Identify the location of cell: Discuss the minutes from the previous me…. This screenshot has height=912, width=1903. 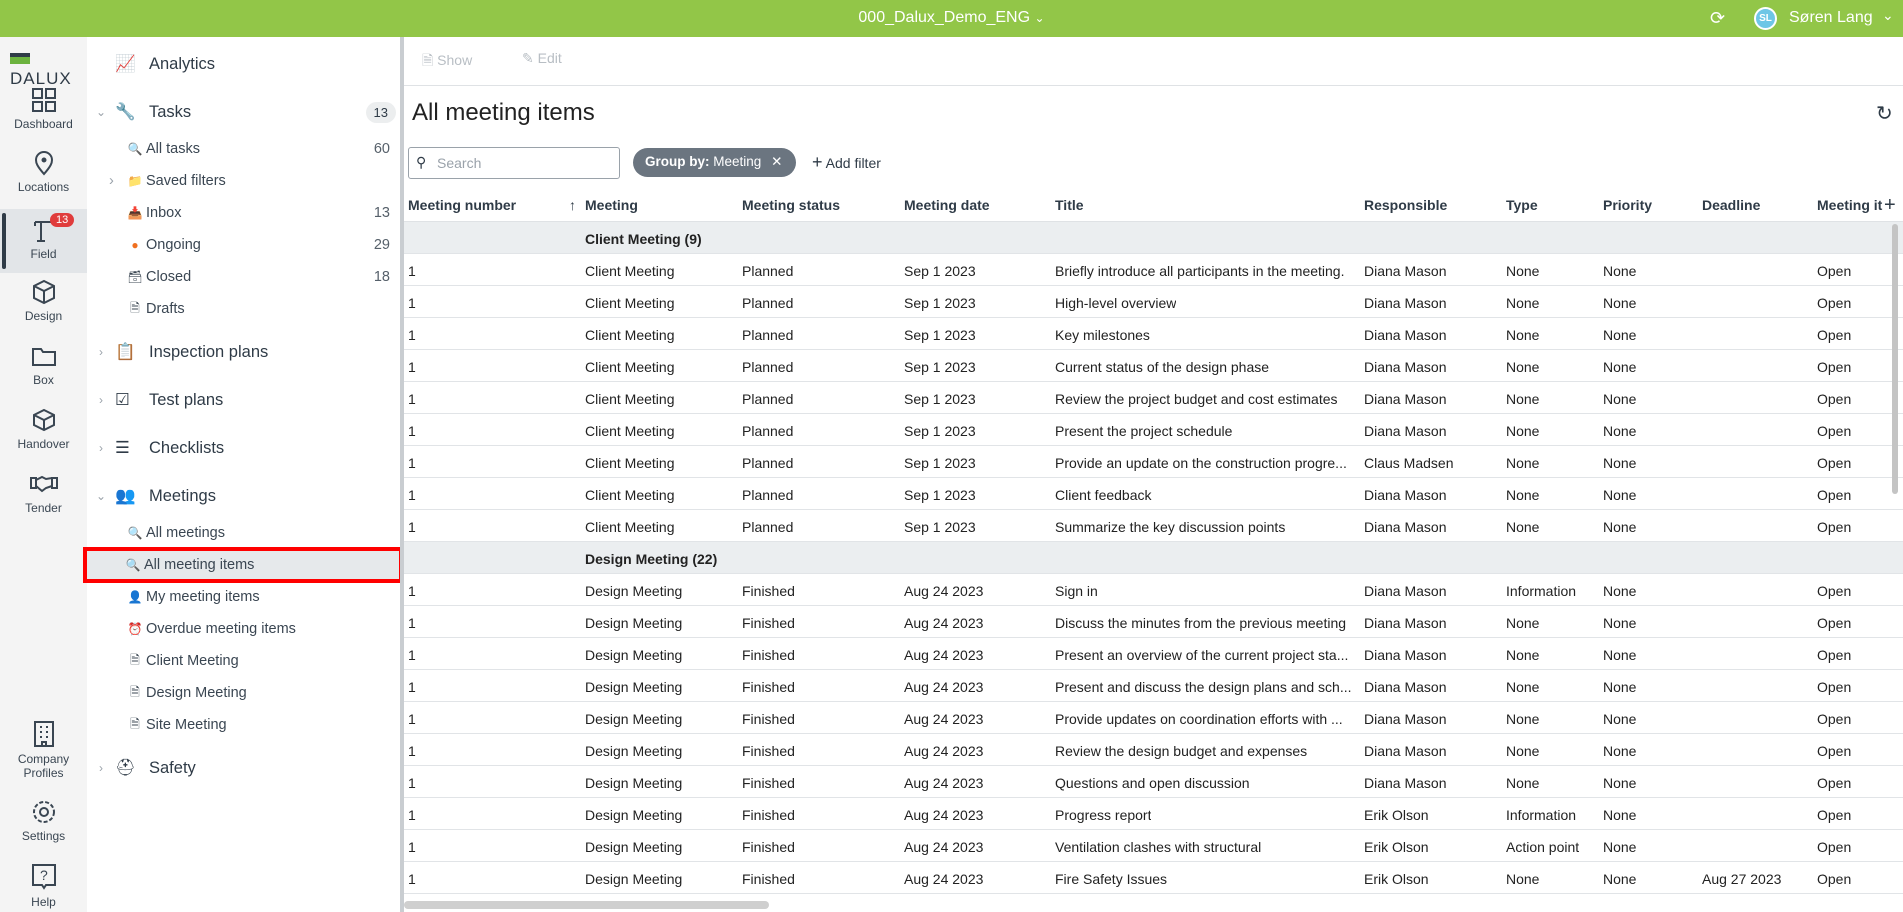
(1201, 623).